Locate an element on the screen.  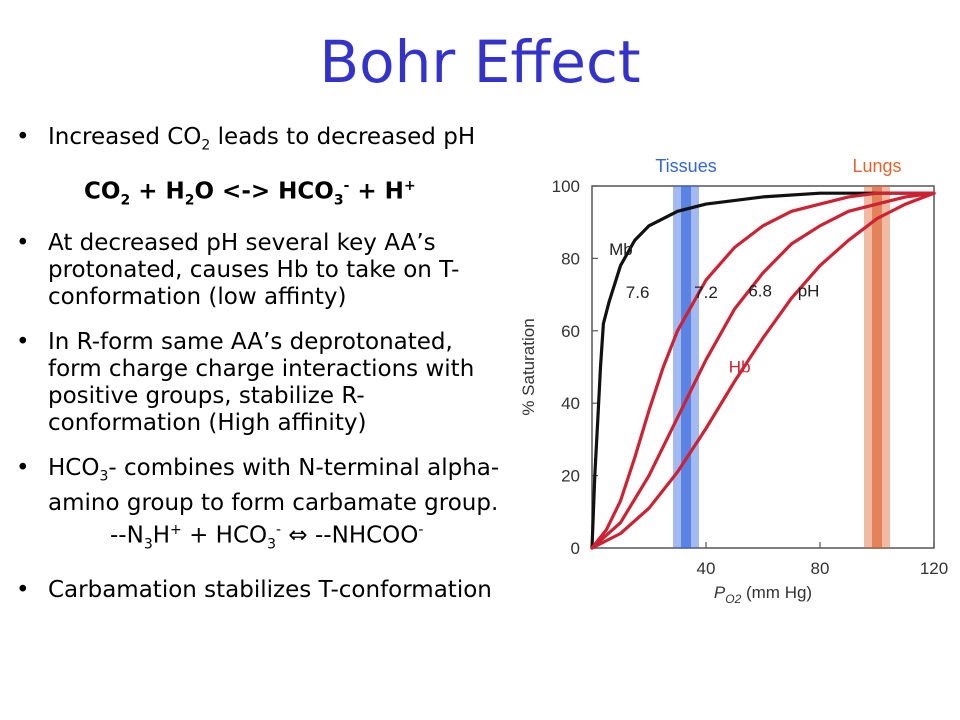
x-tick-label: 120 is located at coordinates (934, 568).